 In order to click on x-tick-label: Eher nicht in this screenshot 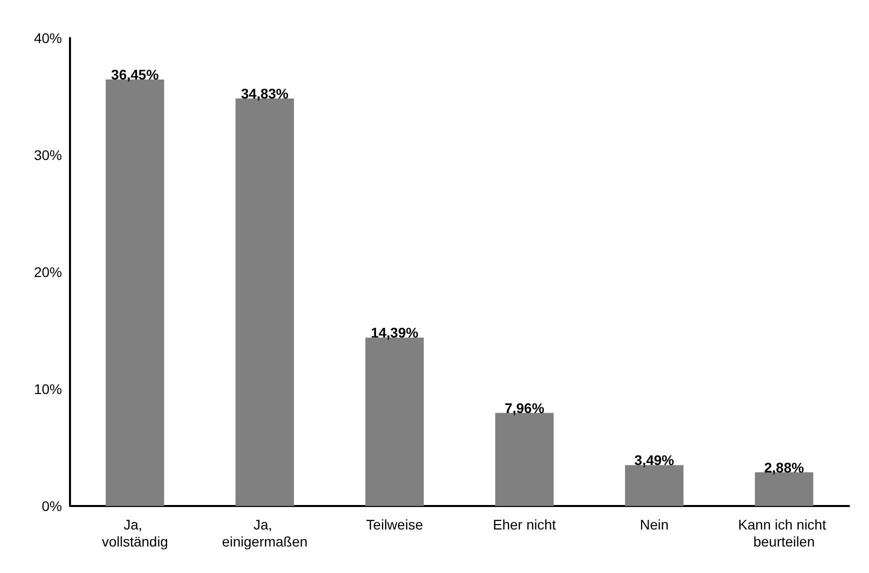, I will do `click(524, 524)`.